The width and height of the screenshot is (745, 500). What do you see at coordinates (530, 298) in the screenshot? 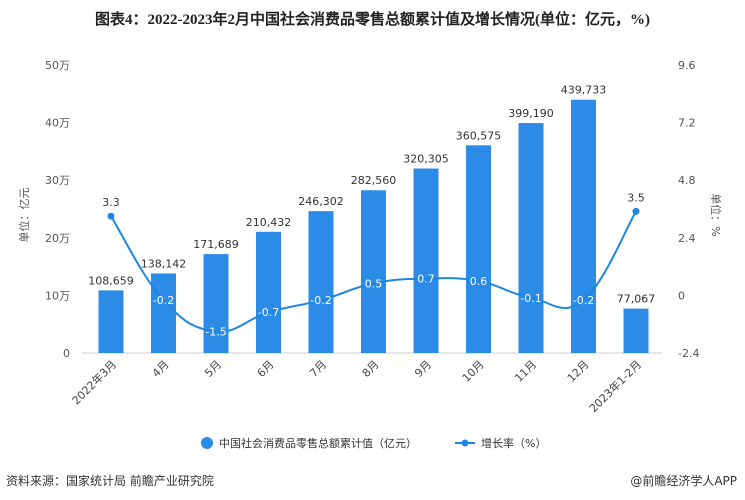
I see `line-data-label: -0.1` at bounding box center [530, 298].